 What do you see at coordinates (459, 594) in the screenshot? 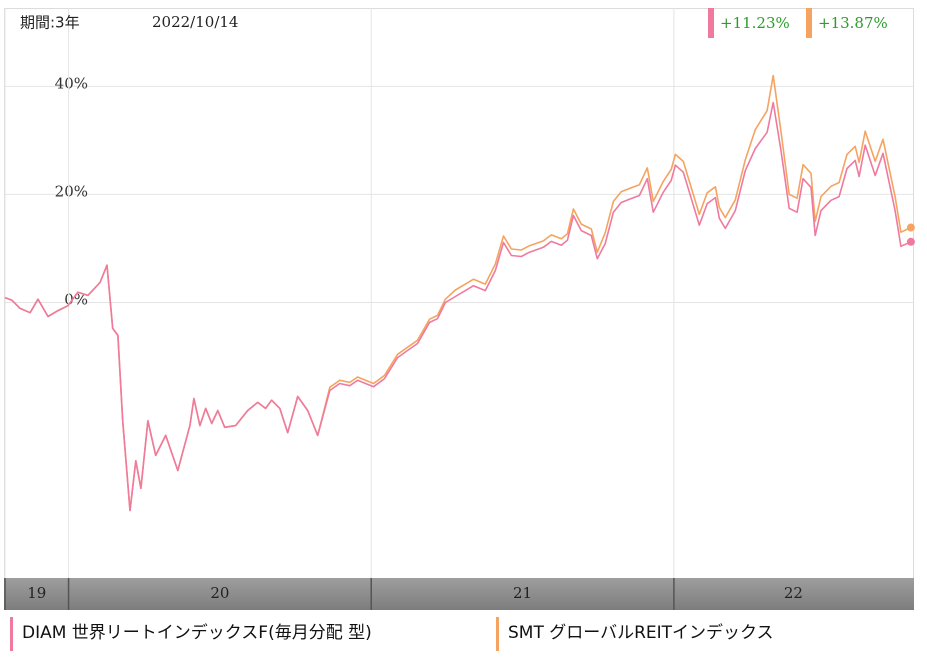
I see `x-axis-bar` at bounding box center [459, 594].